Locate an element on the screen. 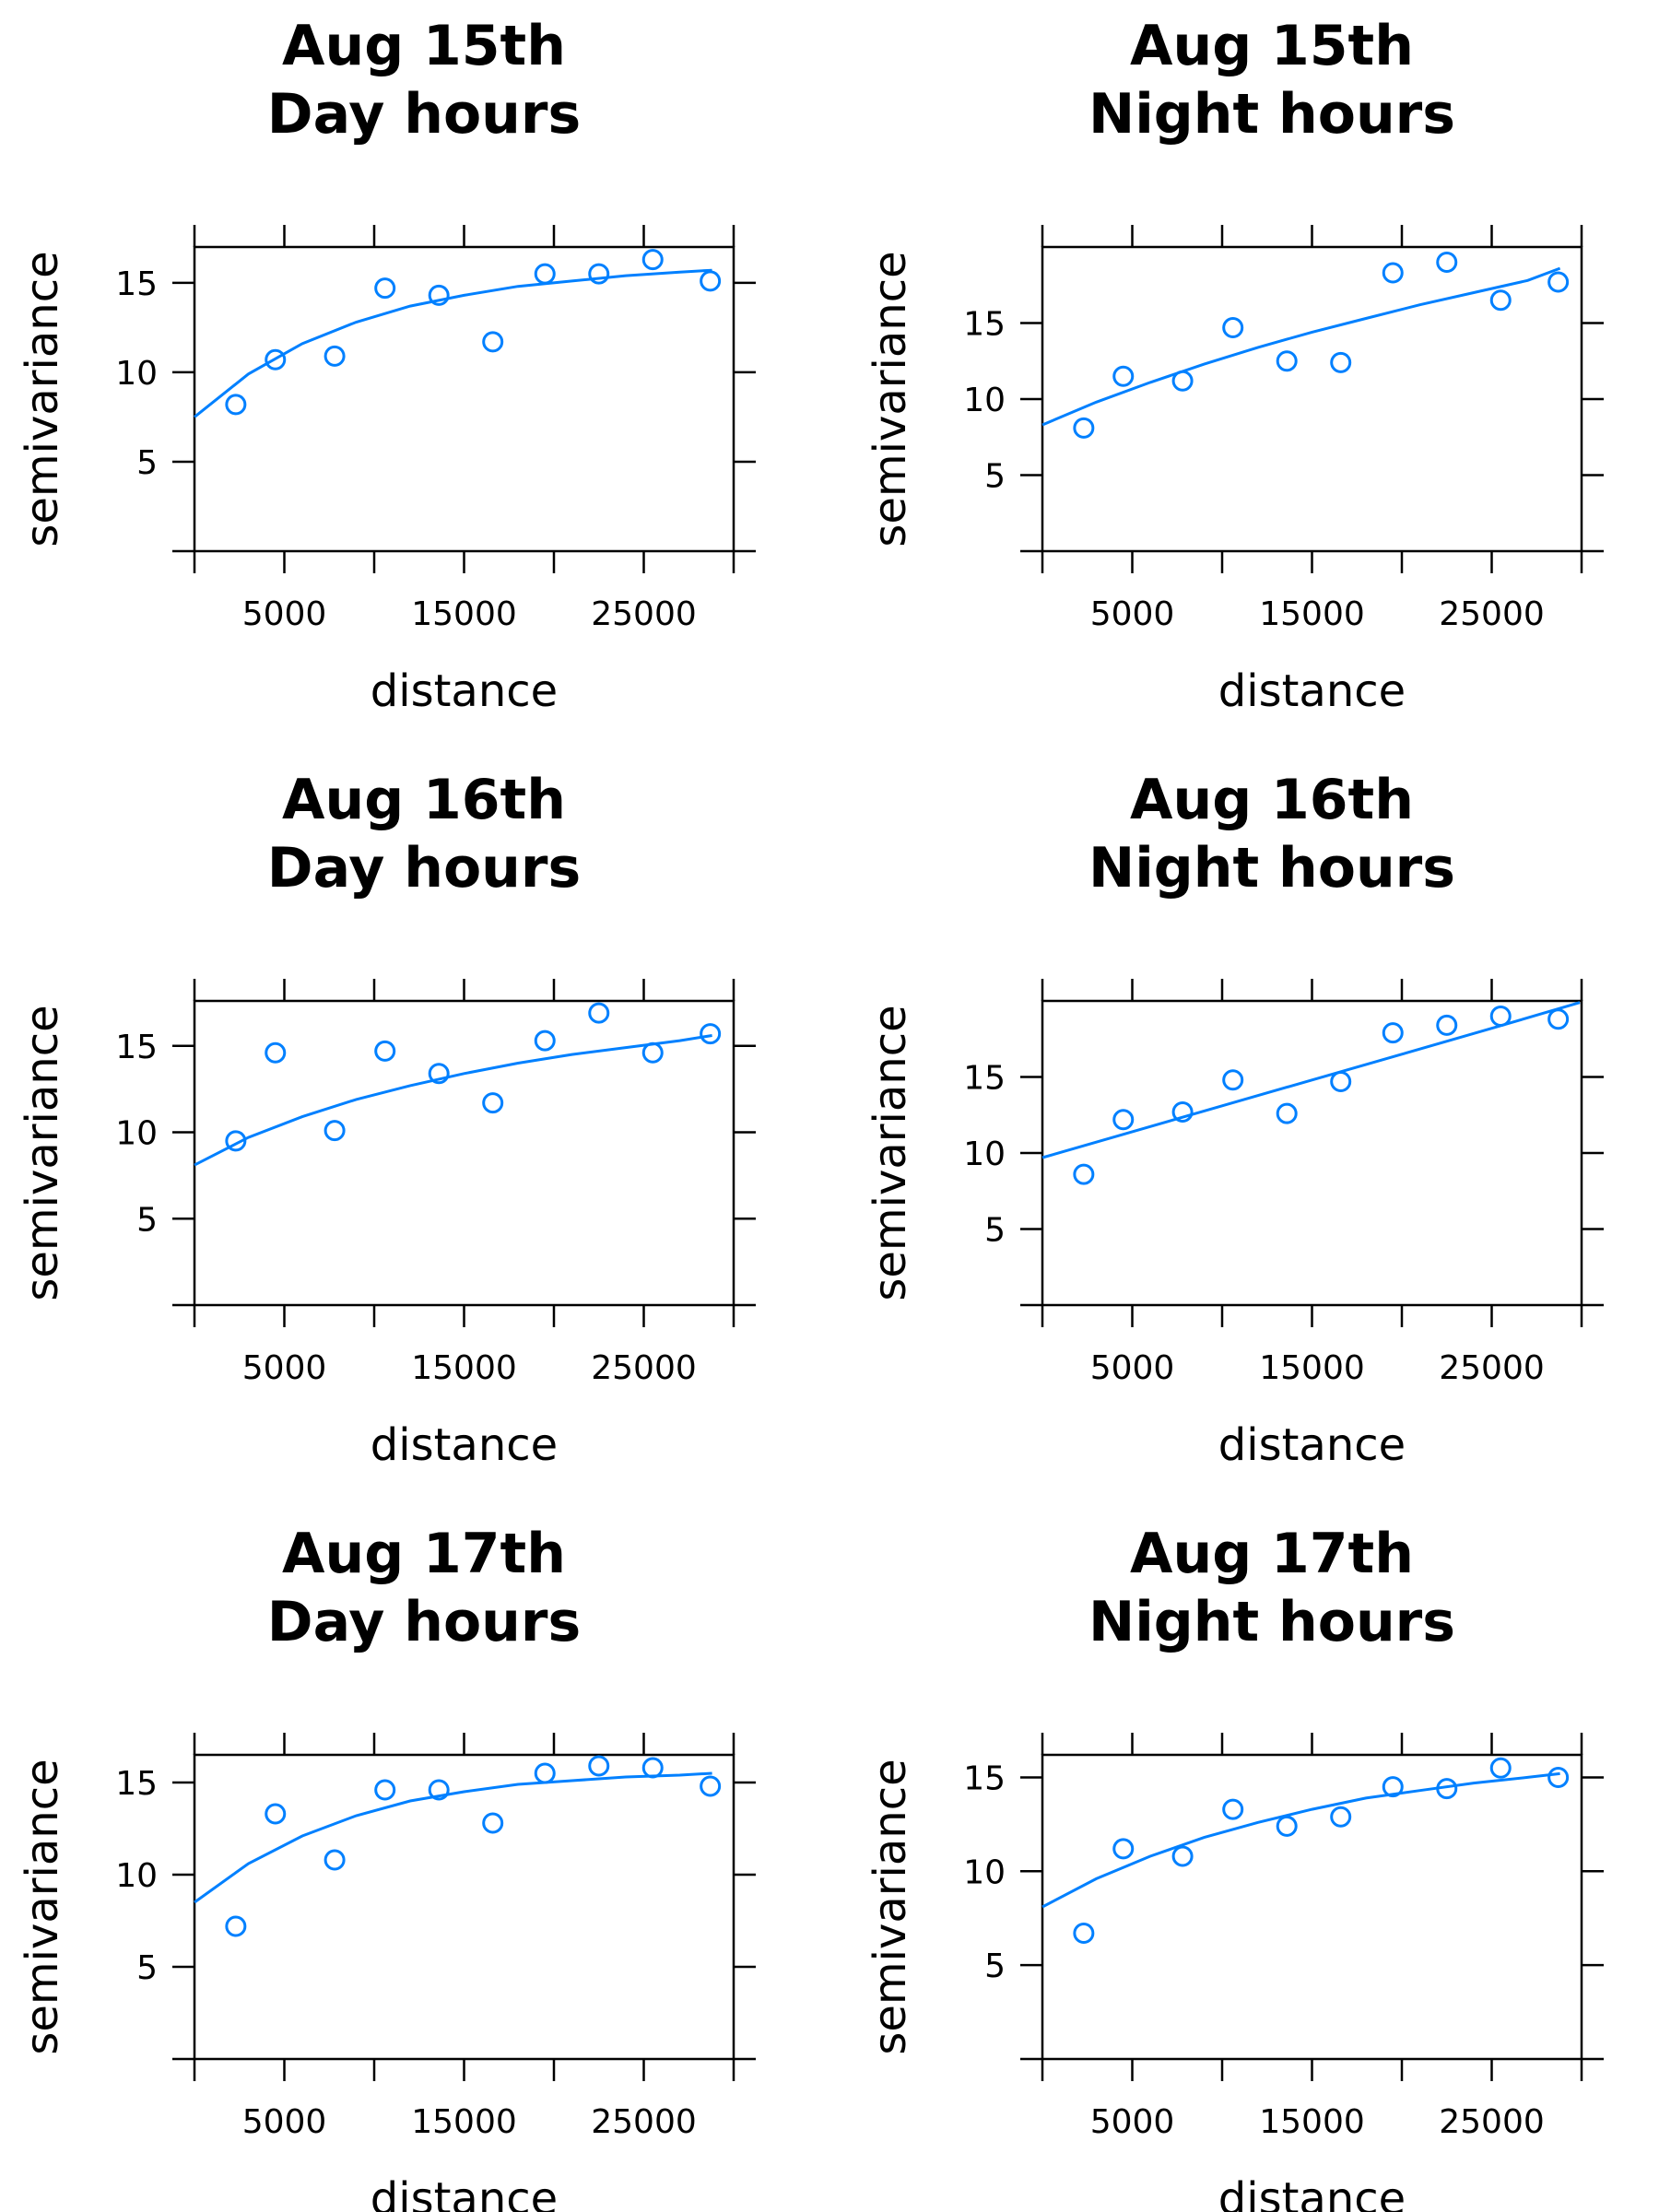  panel-title-date: Aug 15th is located at coordinates (1272, 46).